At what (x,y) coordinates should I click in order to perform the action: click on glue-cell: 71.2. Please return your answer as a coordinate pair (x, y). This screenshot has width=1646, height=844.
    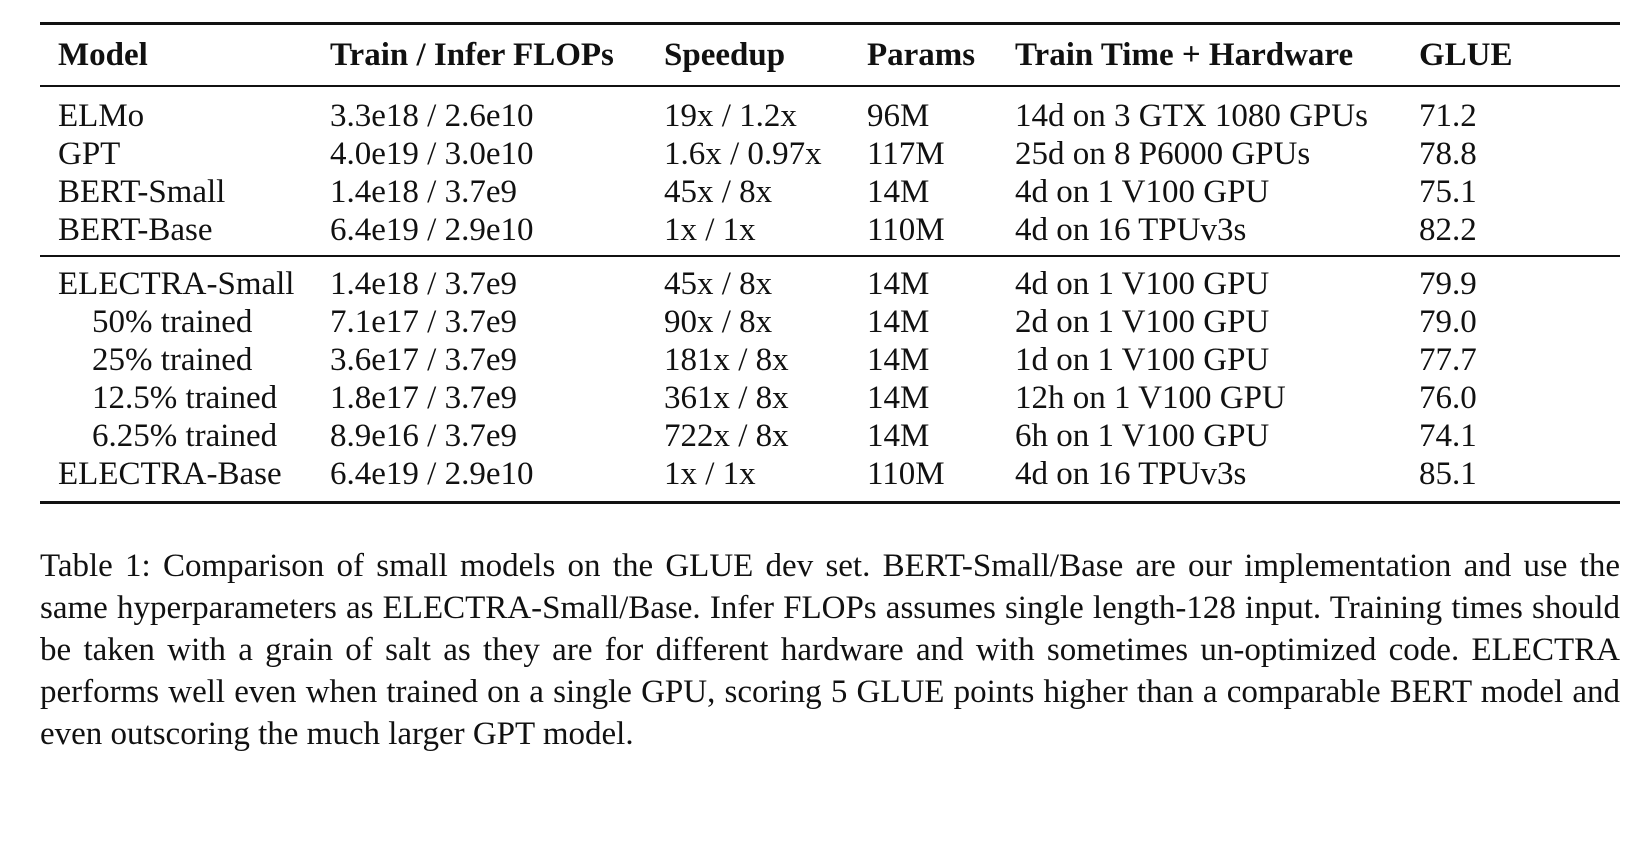
    Looking at the image, I should click on (1448, 116).